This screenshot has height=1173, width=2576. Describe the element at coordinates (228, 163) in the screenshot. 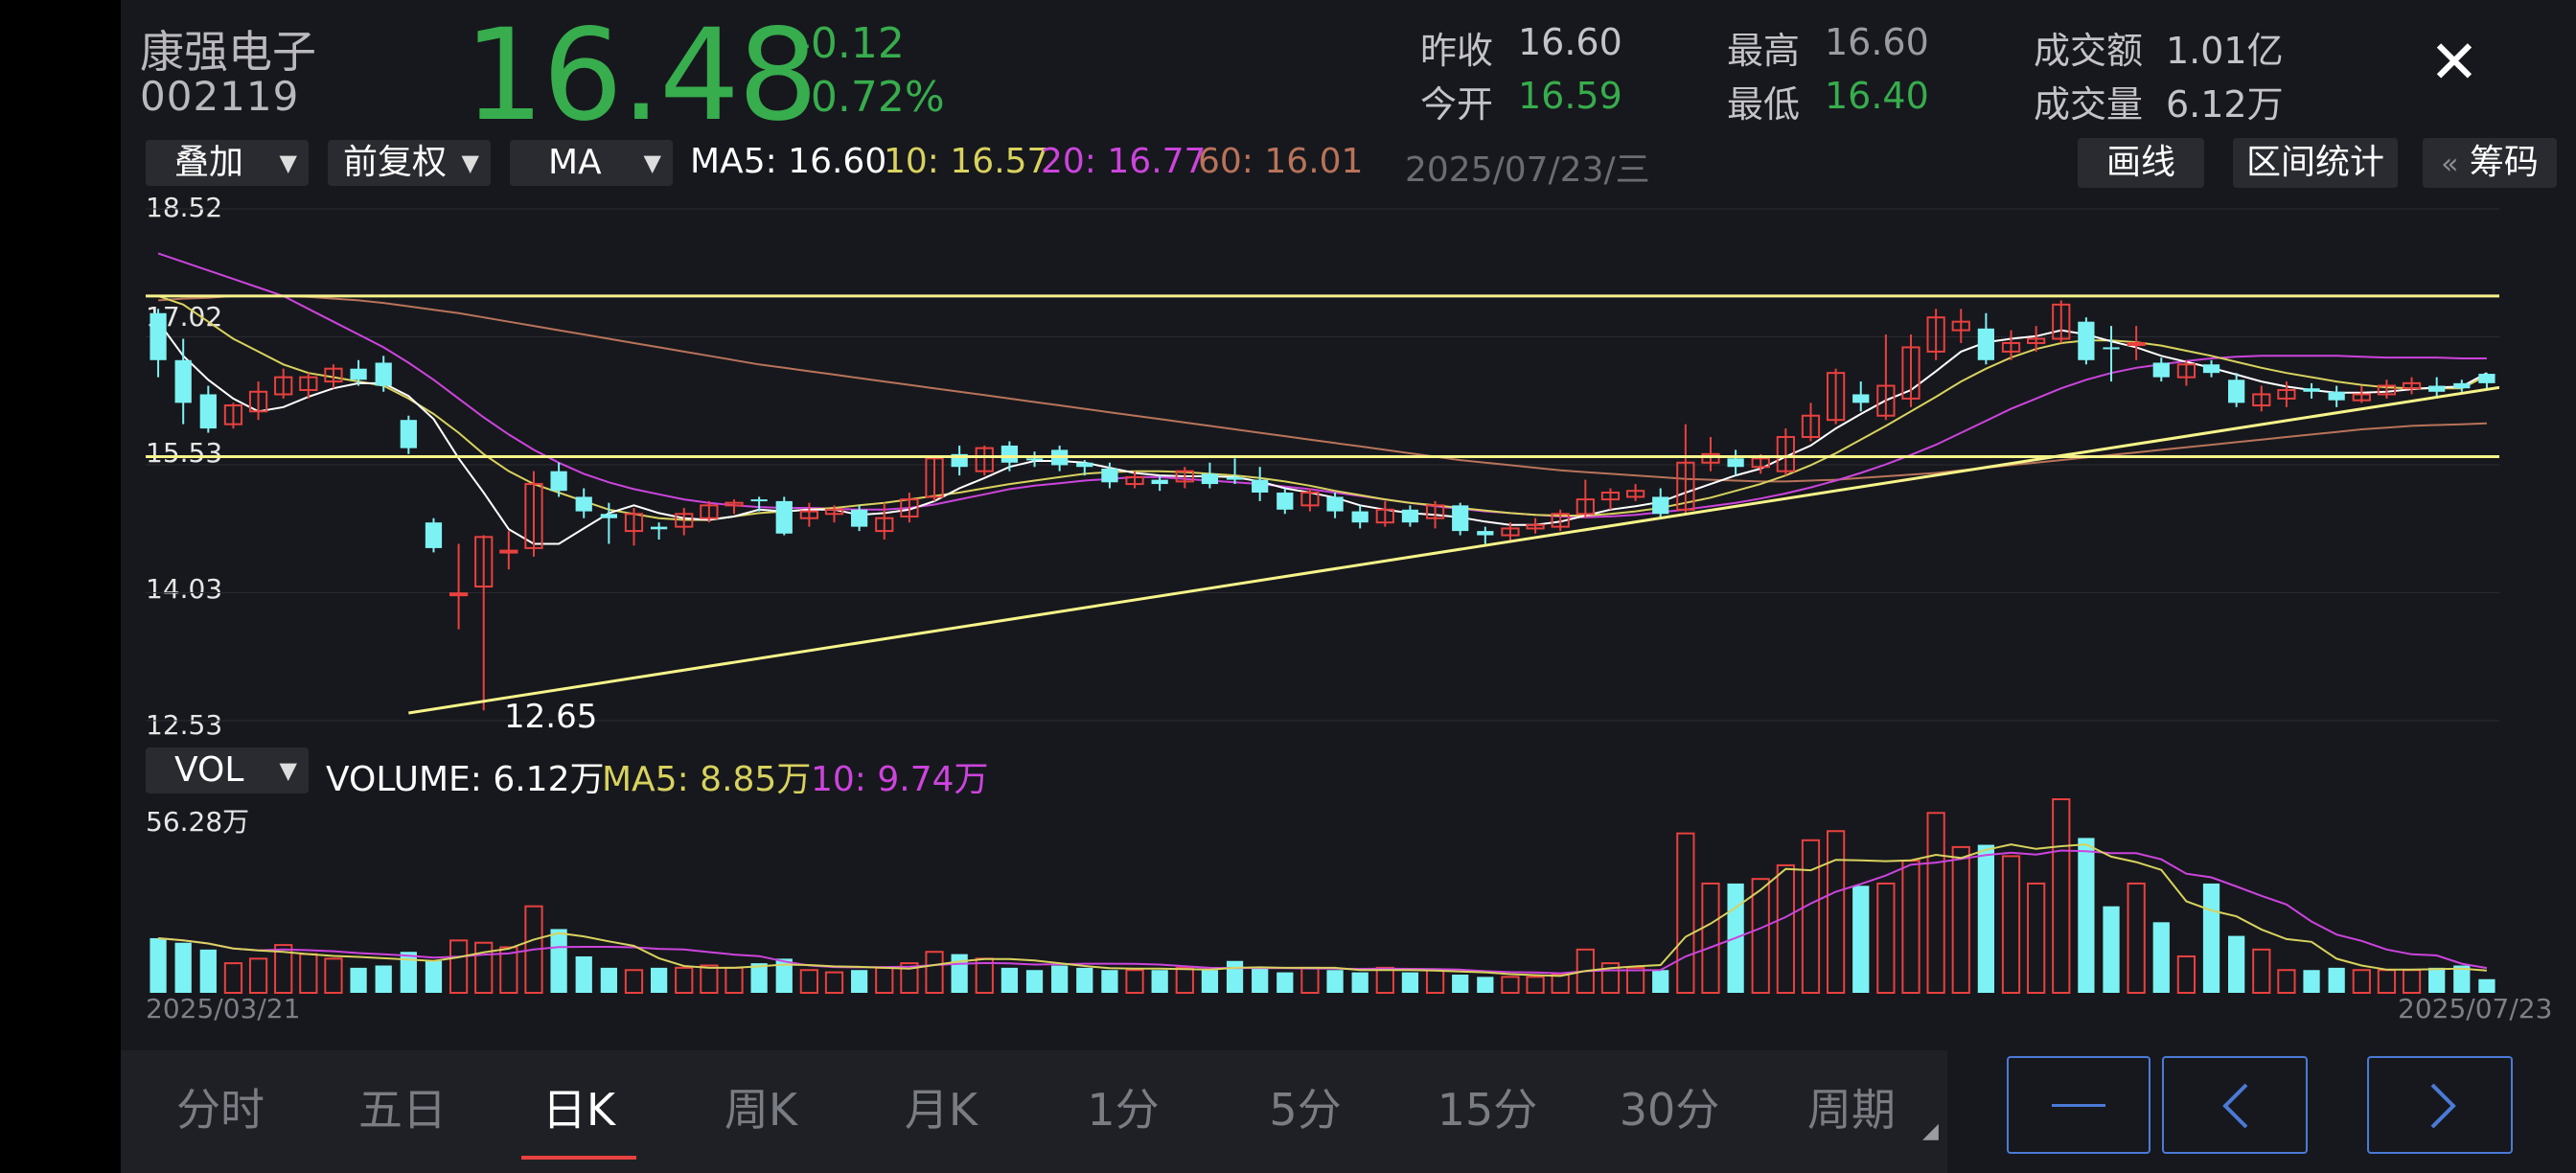

I see `overlay-dropdown: 叠加 ▼` at that location.